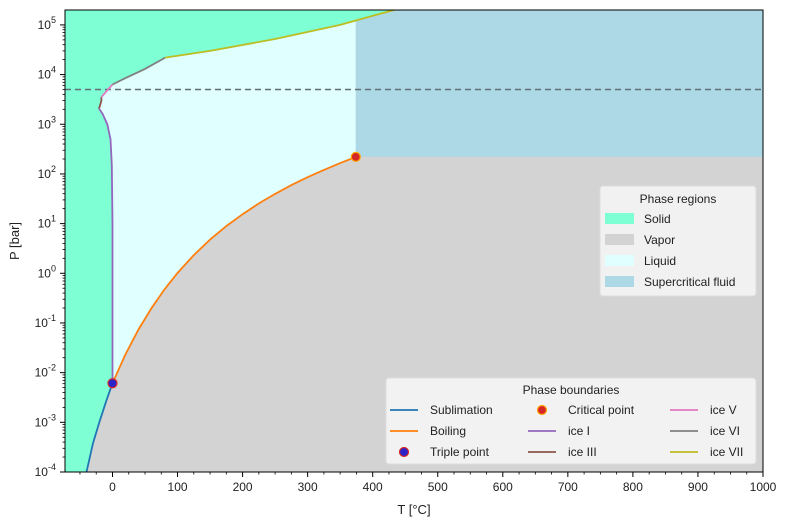 The image size is (788, 529). I want to click on legend-regions-box, so click(678, 241).